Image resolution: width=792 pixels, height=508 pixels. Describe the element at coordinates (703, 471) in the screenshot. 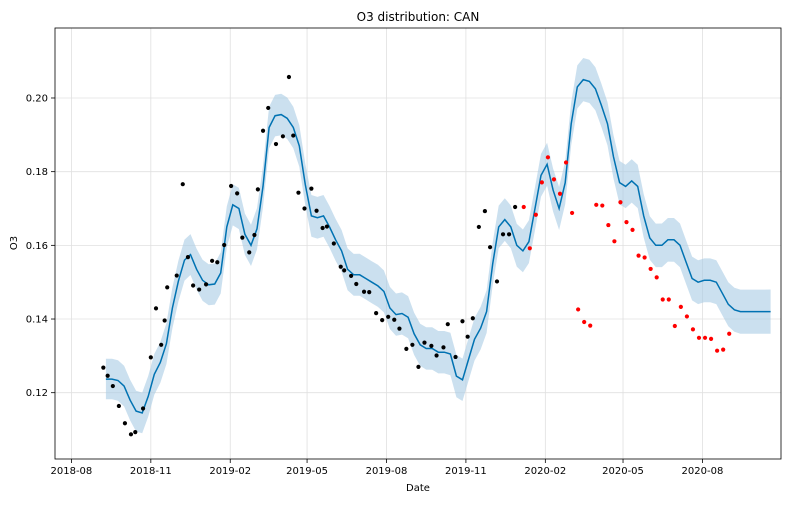

I see `x-tick-label: 2020-08` at that location.